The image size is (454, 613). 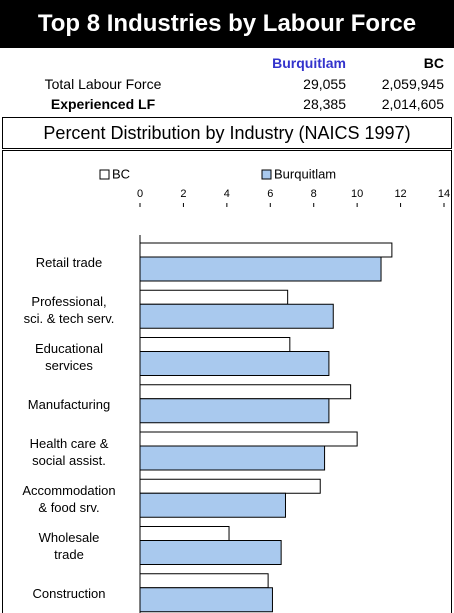 What do you see at coordinates (69, 498) in the screenshot?
I see `category-label: Accommodation & food srv.` at bounding box center [69, 498].